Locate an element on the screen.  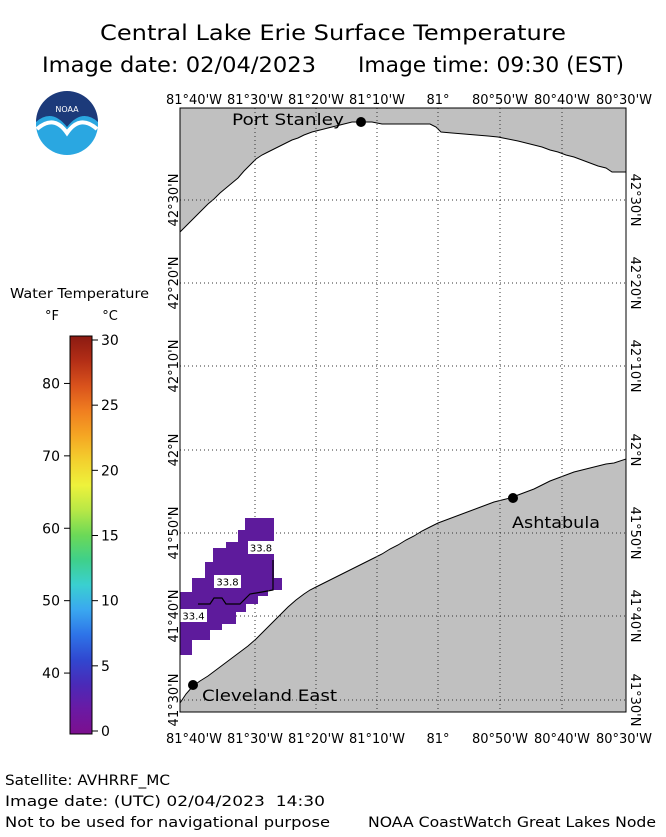
lat-label-left: 42°20'N is located at coordinates (174, 283).